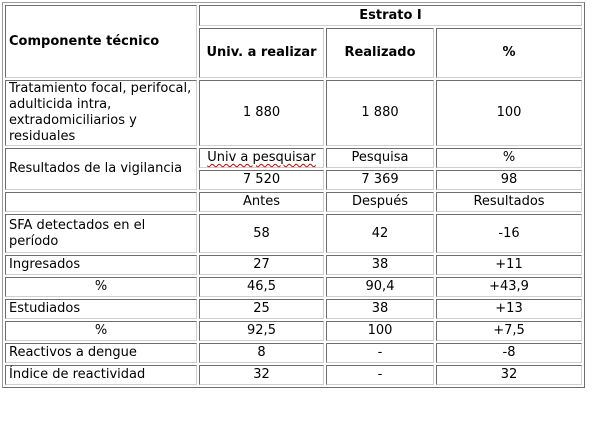  I want to click on cell-value: -8, so click(509, 353).